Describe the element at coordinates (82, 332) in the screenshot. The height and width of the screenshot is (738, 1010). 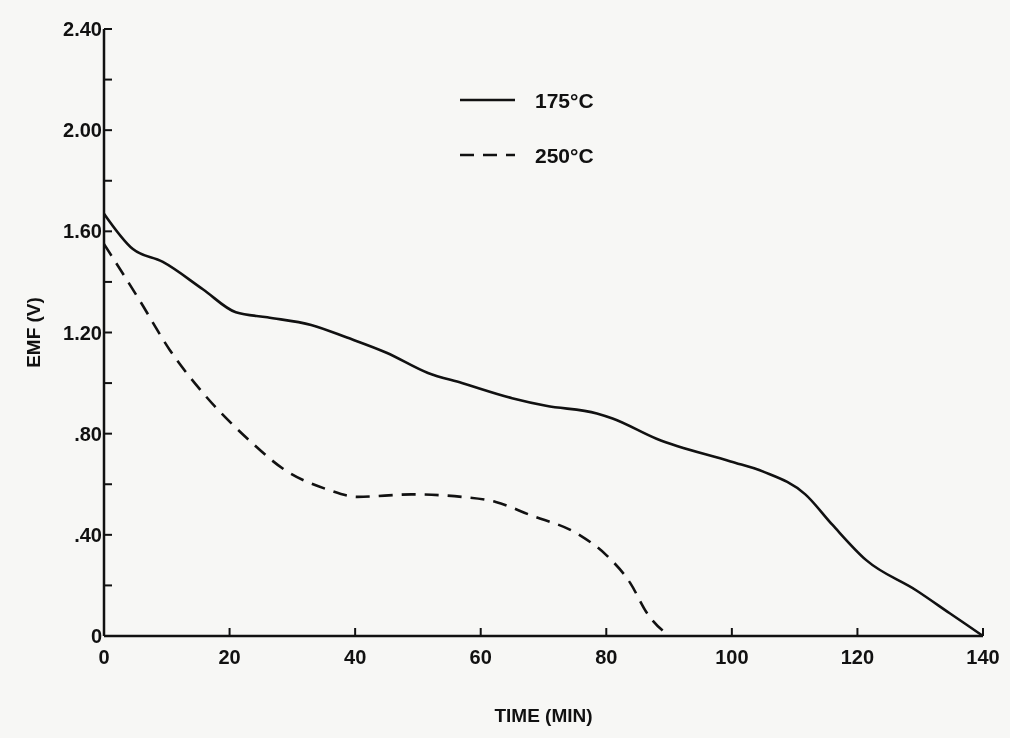
I see `y-tick-label: 1.20` at that location.